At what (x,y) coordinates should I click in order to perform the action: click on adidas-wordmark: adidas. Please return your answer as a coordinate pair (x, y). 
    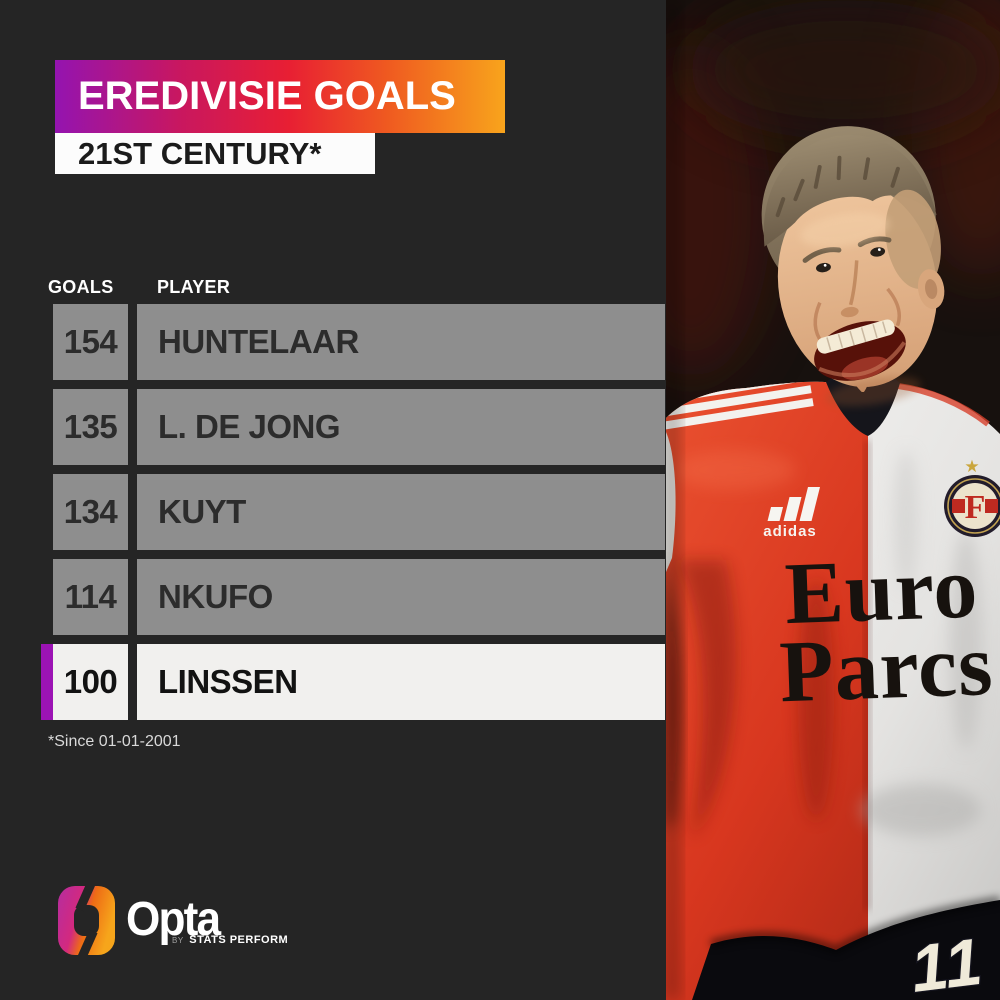
    Looking at the image, I should click on (790, 531).